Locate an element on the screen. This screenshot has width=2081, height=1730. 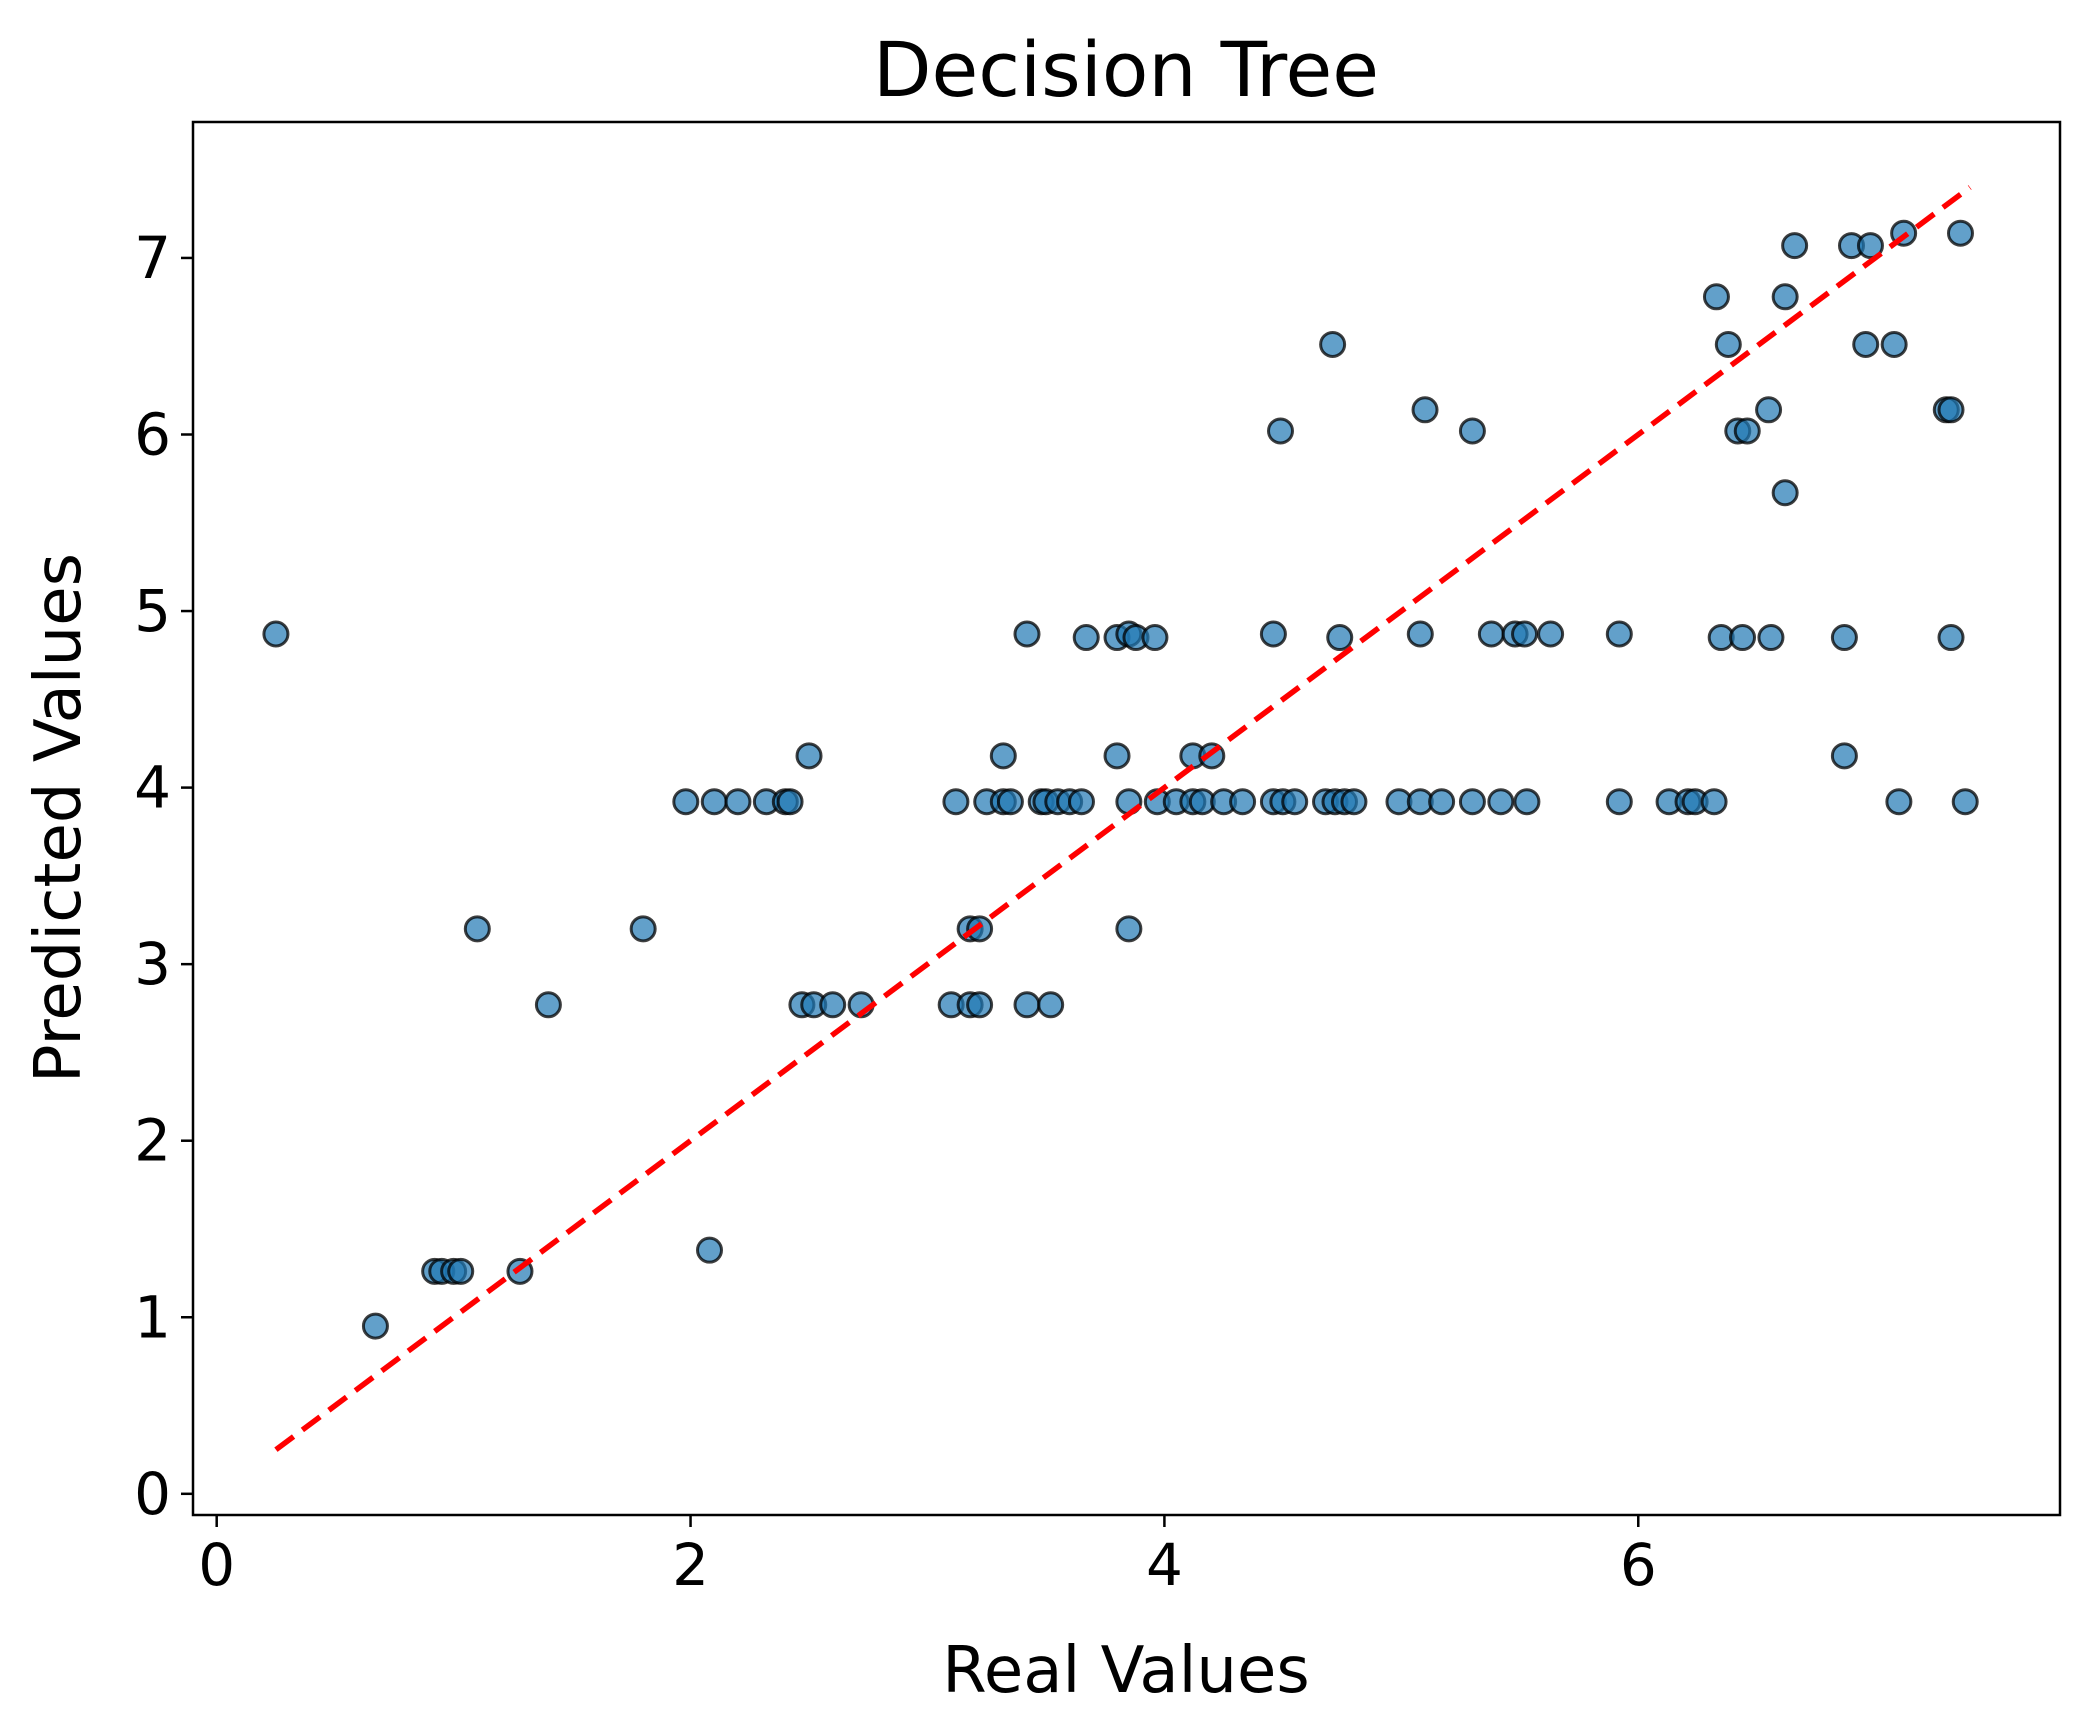
y-tick-label: 5 is located at coordinates (152, 611).